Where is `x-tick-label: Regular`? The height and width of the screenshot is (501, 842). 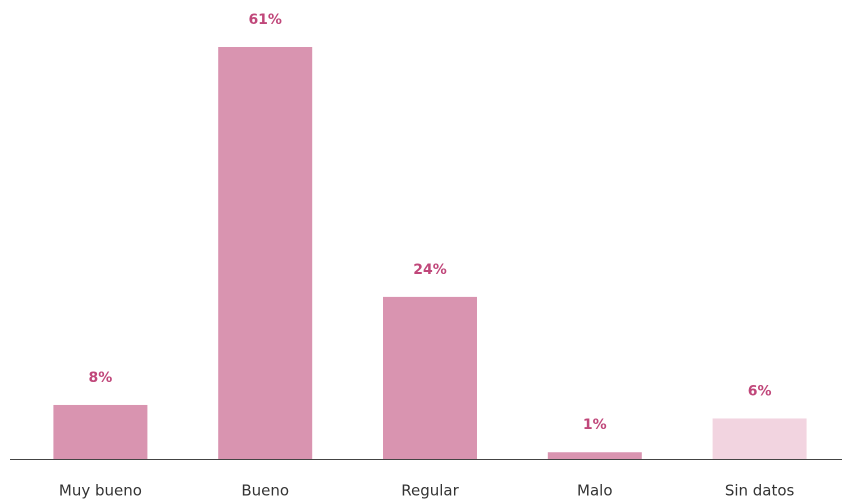 x-tick-label: Regular is located at coordinates (430, 491).